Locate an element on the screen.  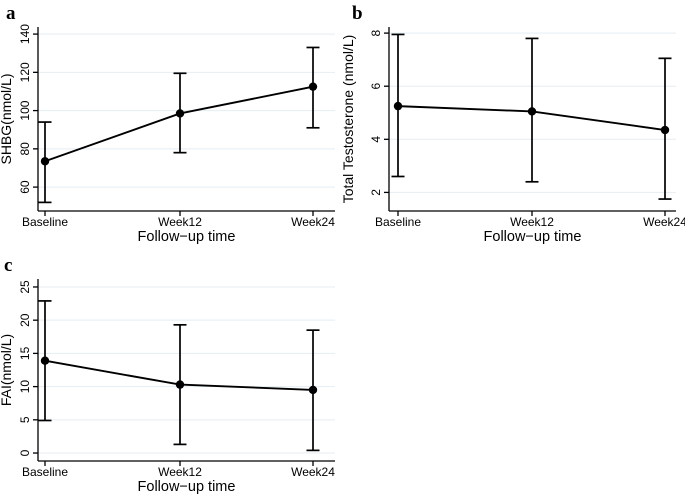
y-tick-label: 8 is located at coordinates (376, 32).